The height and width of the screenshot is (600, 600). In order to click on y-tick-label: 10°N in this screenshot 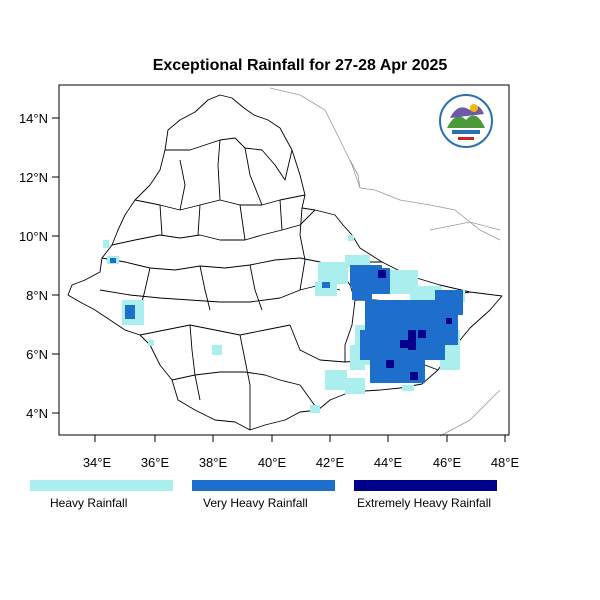, I will do `click(33, 236)`.